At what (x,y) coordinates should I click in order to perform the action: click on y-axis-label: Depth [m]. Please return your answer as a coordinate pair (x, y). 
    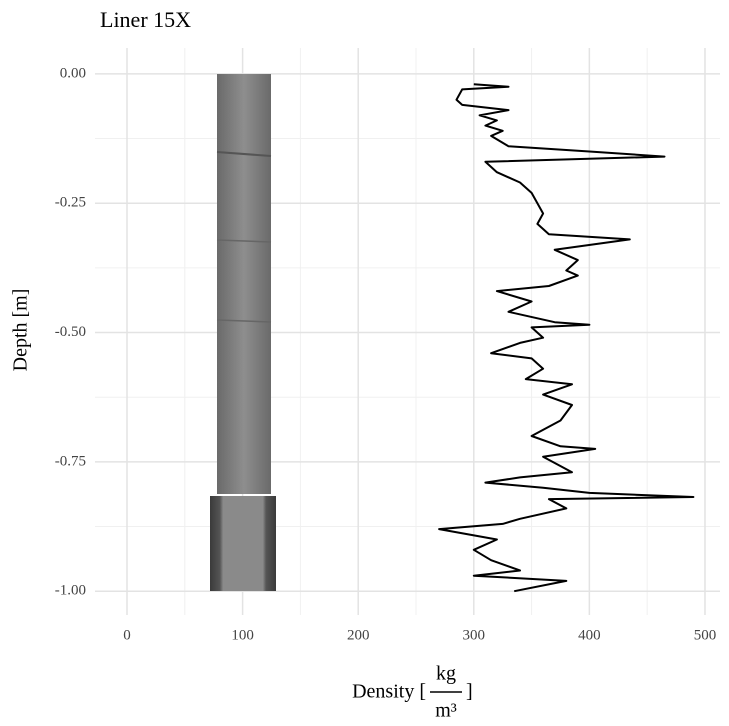
    Looking at the image, I should click on (21, 330).